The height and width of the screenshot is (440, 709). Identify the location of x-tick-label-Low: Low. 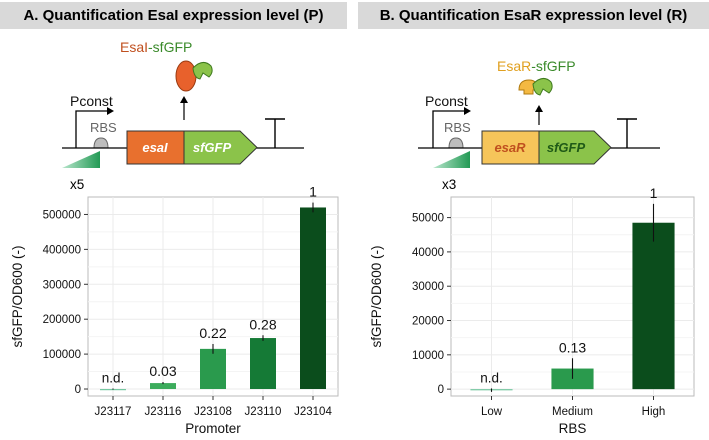
(492, 412).